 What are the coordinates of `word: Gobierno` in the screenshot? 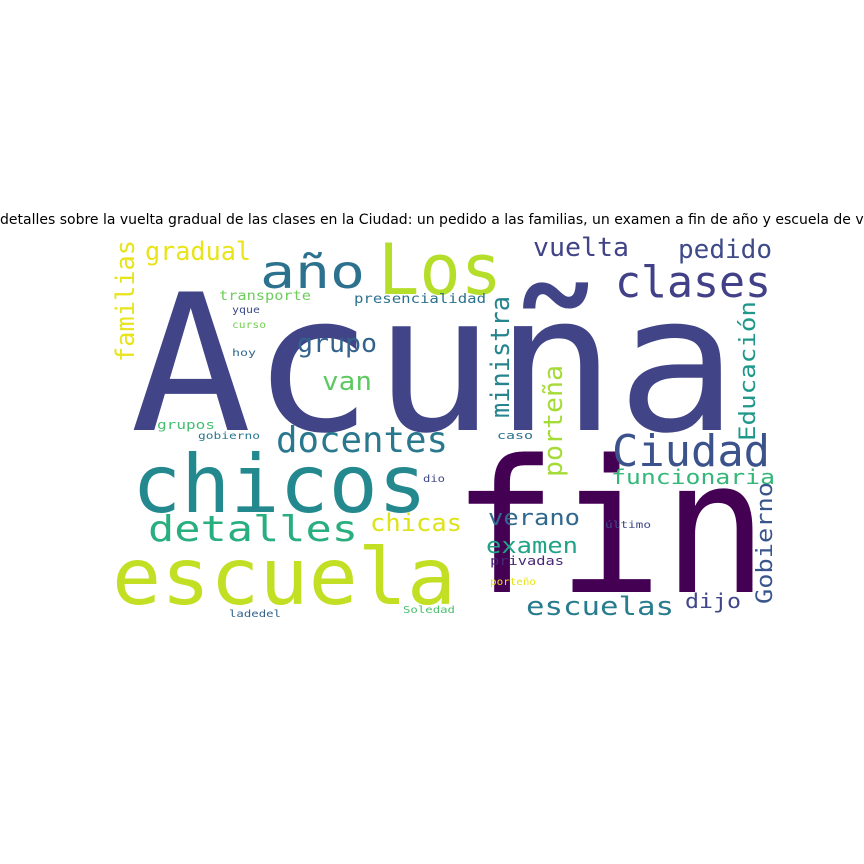 It's located at (765, 543).